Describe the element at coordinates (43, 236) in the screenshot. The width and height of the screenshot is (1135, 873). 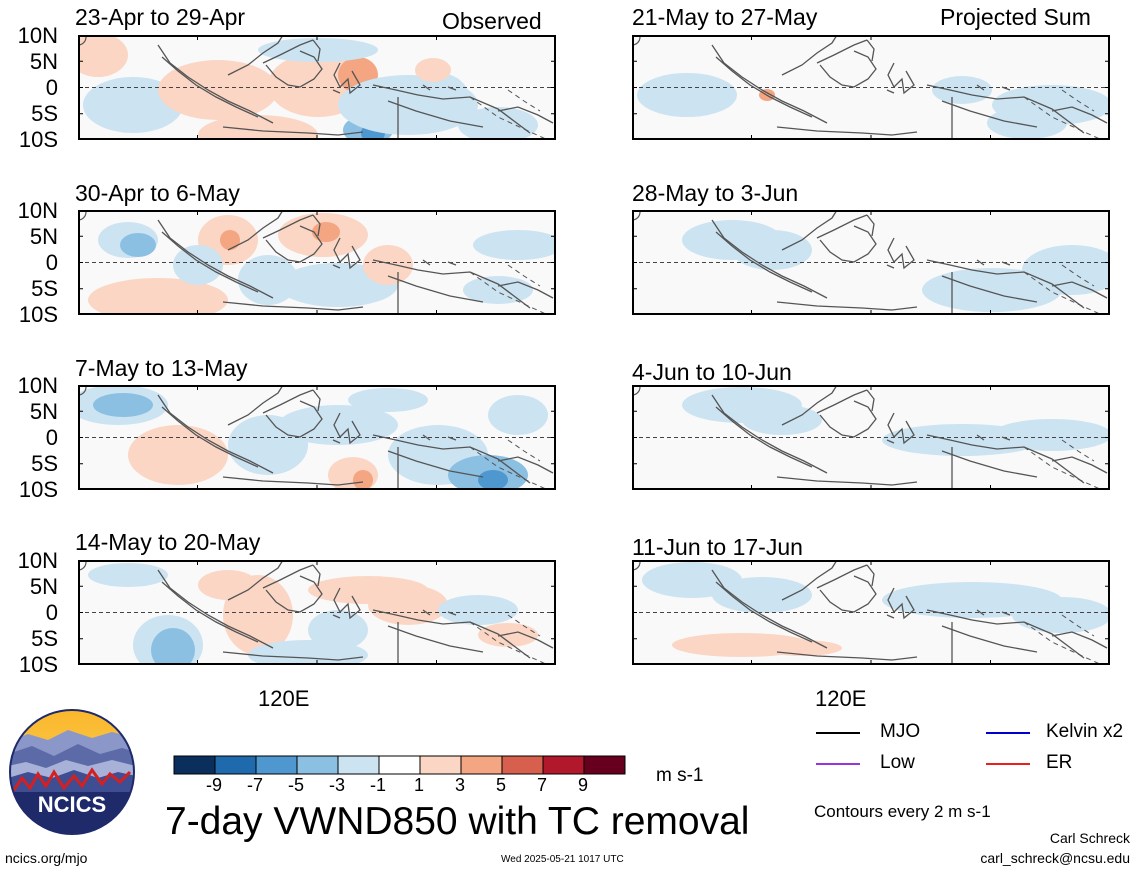
I see `lat-label: 5N` at that location.